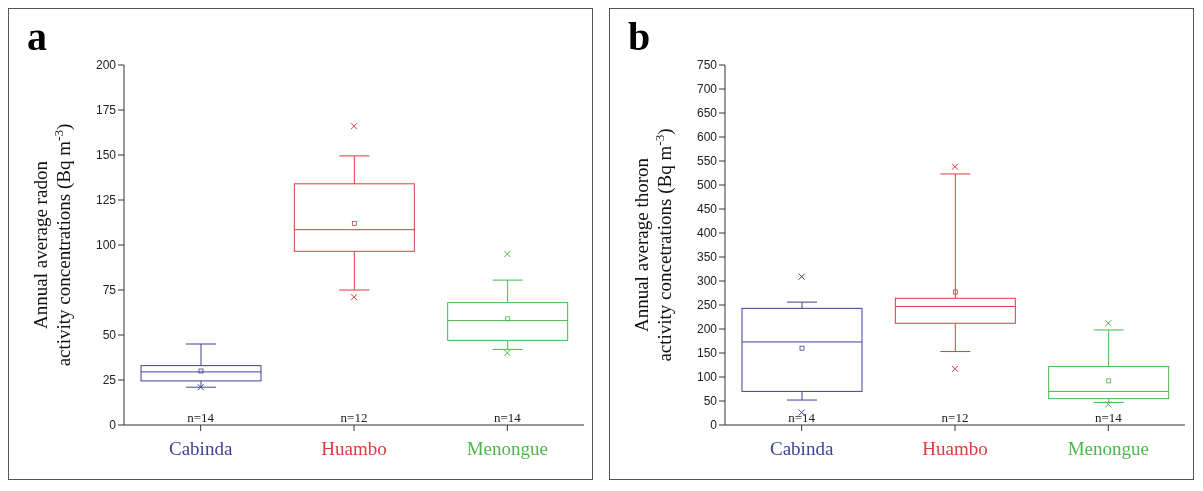 The width and height of the screenshot is (1203, 491). I want to click on chart-title: b, so click(639, 36).